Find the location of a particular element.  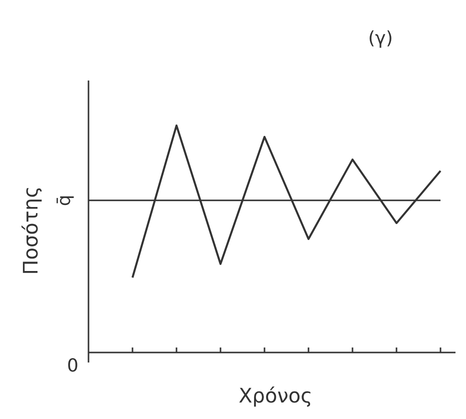

text: (γ) is located at coordinates (380, 38).